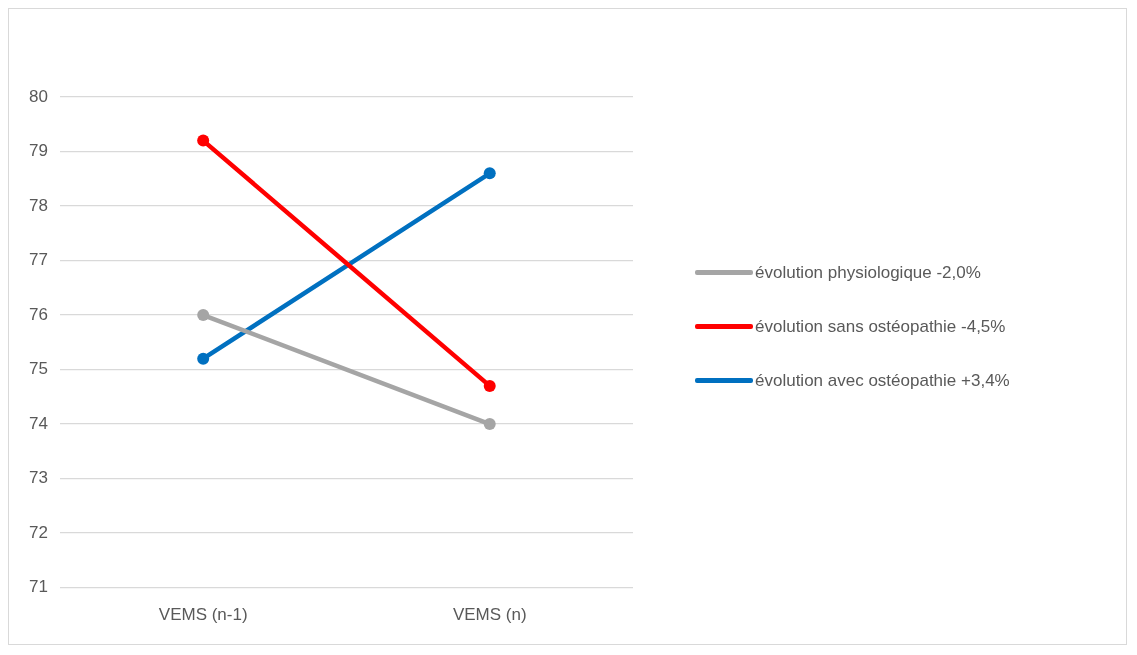 This screenshot has height=655, width=1137. What do you see at coordinates (38, 314) in the screenshot?
I see `y-tick-label: 76` at bounding box center [38, 314].